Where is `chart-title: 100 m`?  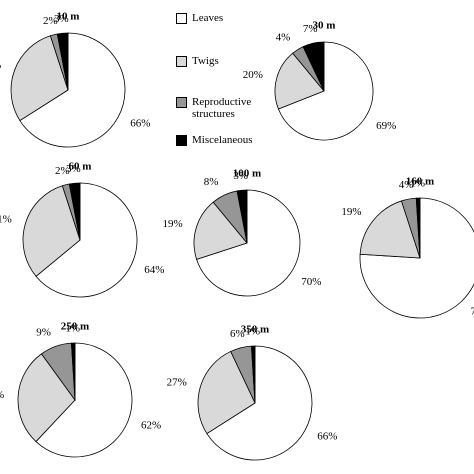 chart-title: 100 m is located at coordinates (247, 174).